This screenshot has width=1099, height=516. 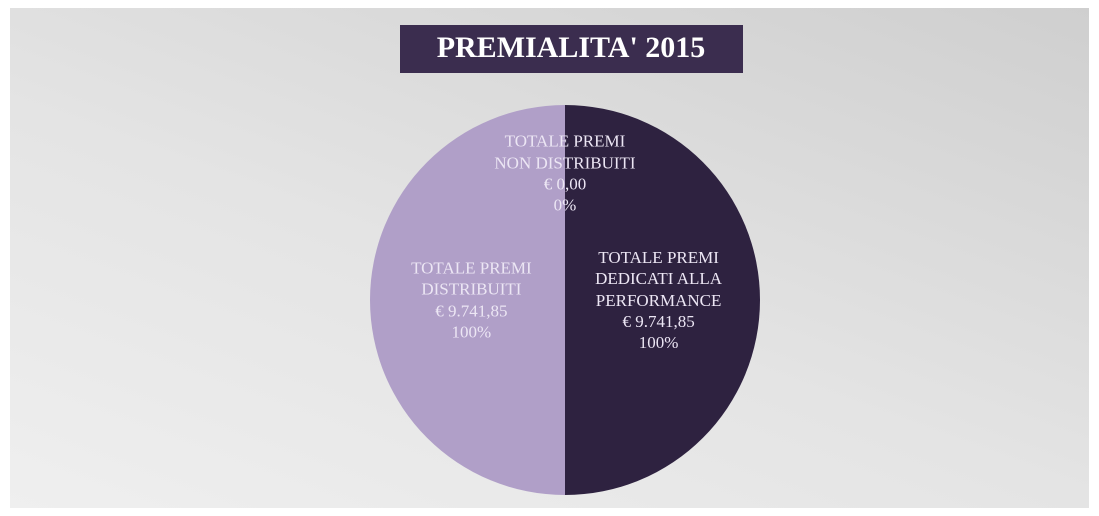 What do you see at coordinates (565, 151) in the screenshot?
I see `category-label: TOTALE PREMI NON DISTRIBUITI` at bounding box center [565, 151].